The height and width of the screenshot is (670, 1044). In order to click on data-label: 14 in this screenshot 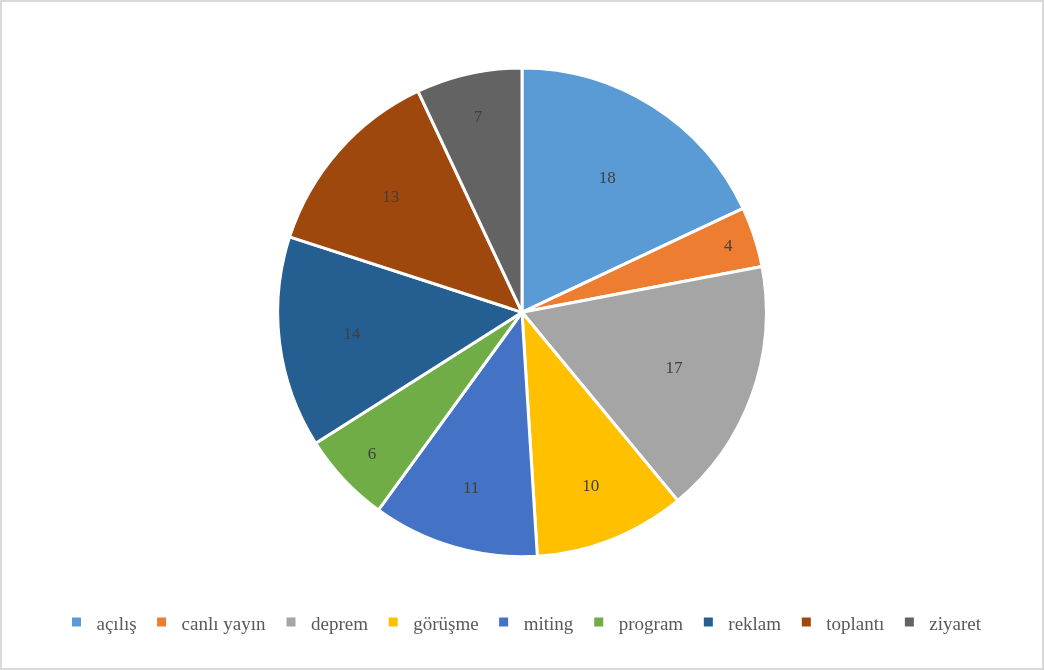, I will do `click(352, 334)`.